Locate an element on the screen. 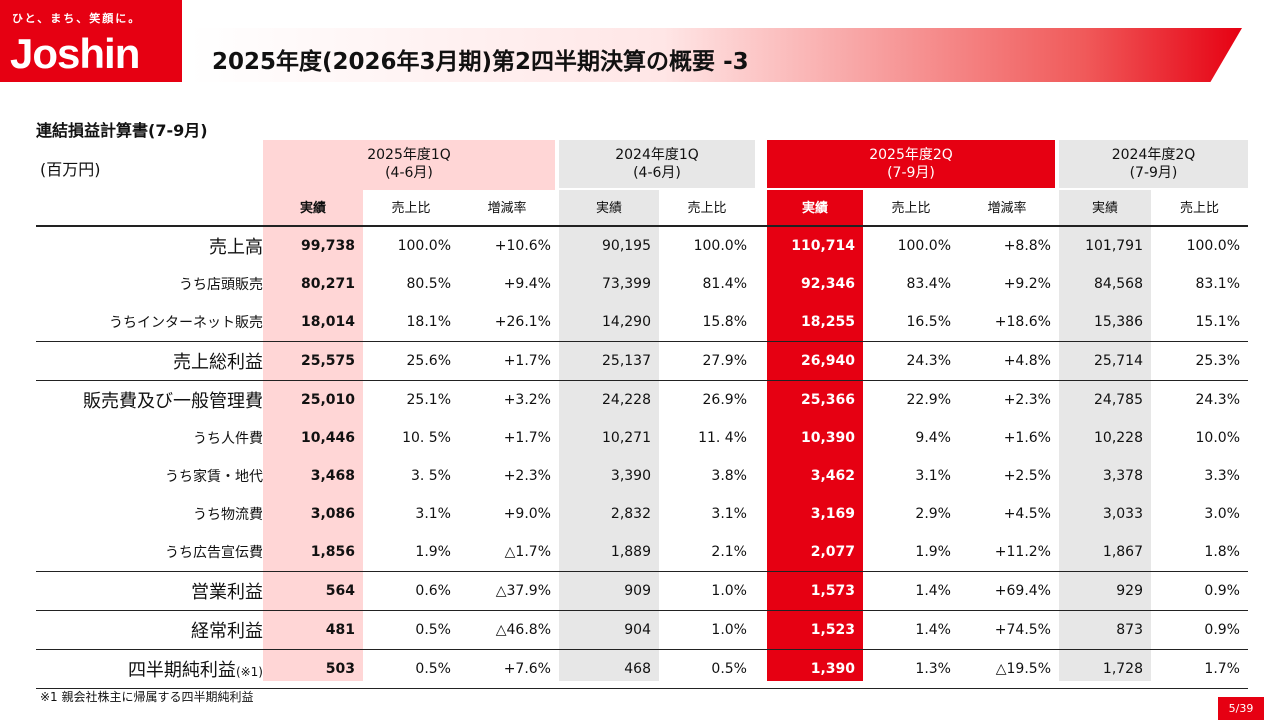 This screenshot has width=1280, height=720. row-label: 販売費及び一般管理費 is located at coordinates (149, 399).